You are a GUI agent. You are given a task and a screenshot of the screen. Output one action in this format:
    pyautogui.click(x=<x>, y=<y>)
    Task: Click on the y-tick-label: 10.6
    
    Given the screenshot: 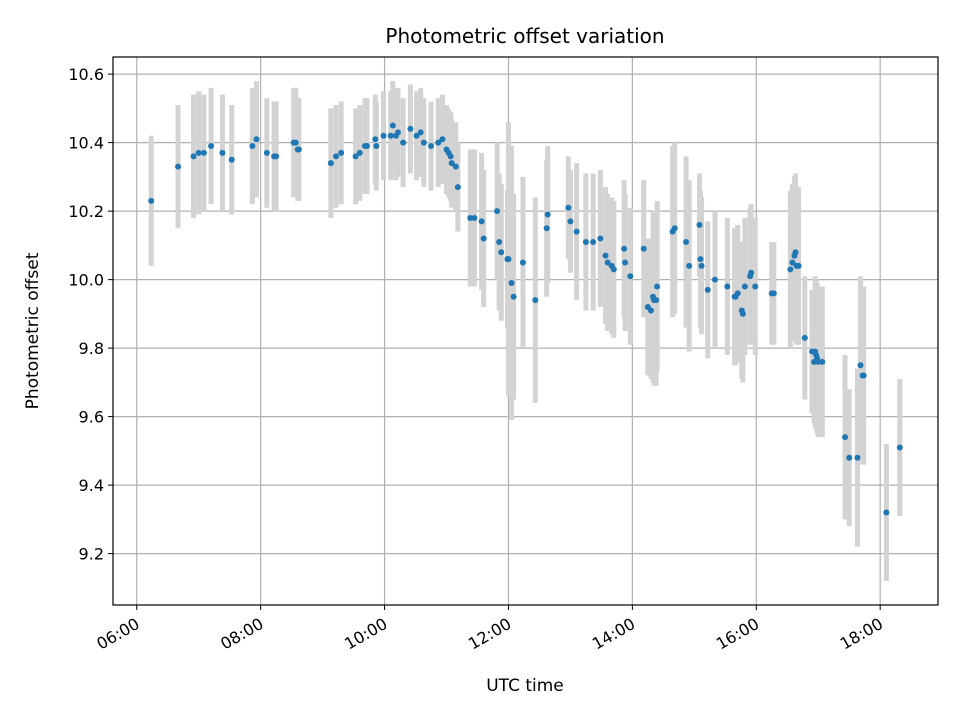 What is the action you would take?
    pyautogui.click(x=86, y=74)
    